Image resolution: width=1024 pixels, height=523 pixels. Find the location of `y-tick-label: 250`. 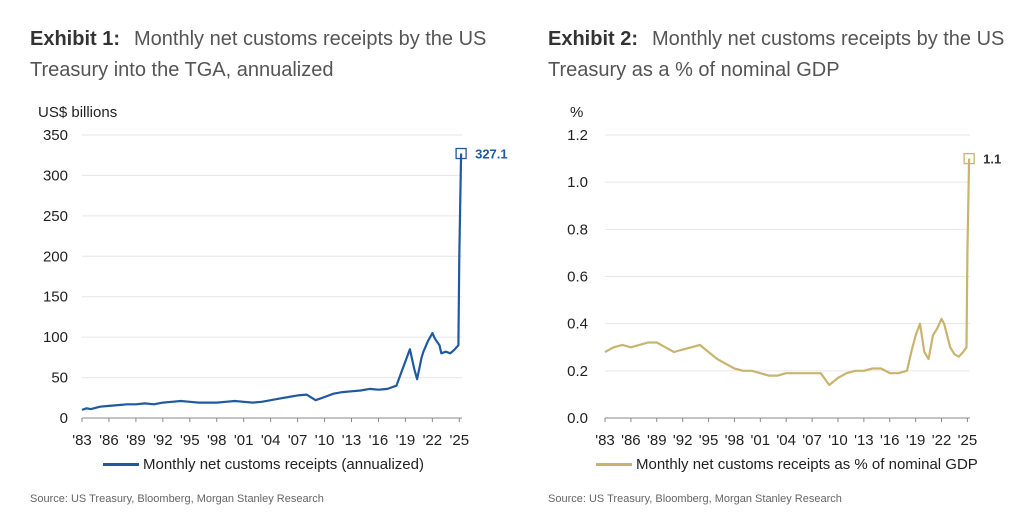

y-tick-label: 250 is located at coordinates (55, 216).